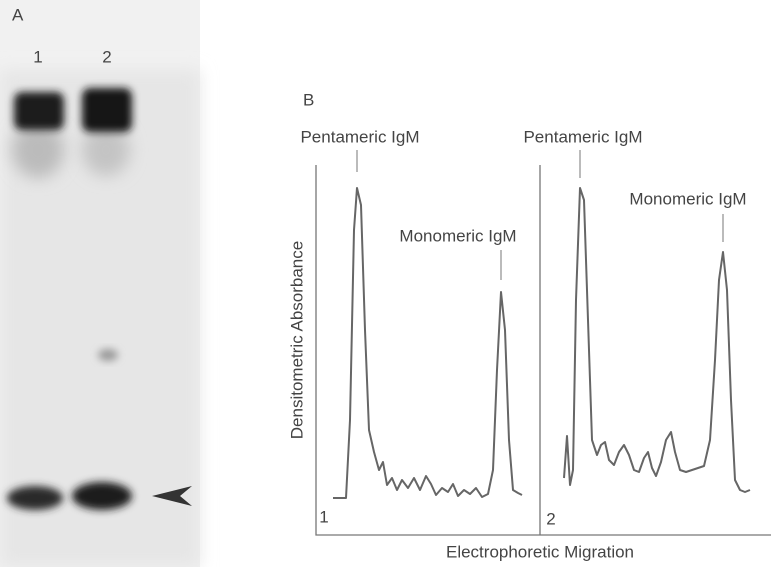 Image resolution: width=771 pixels, height=567 pixels. Describe the element at coordinates (550, 518) in the screenshot. I see `trace-number: 2` at that location.